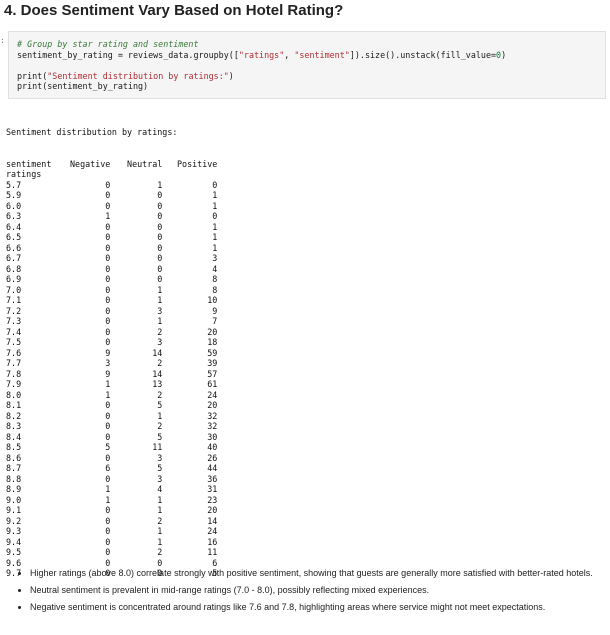  What do you see at coordinates (14, 363) in the screenshot?
I see `rating-cell: 7.7` at bounding box center [14, 363].